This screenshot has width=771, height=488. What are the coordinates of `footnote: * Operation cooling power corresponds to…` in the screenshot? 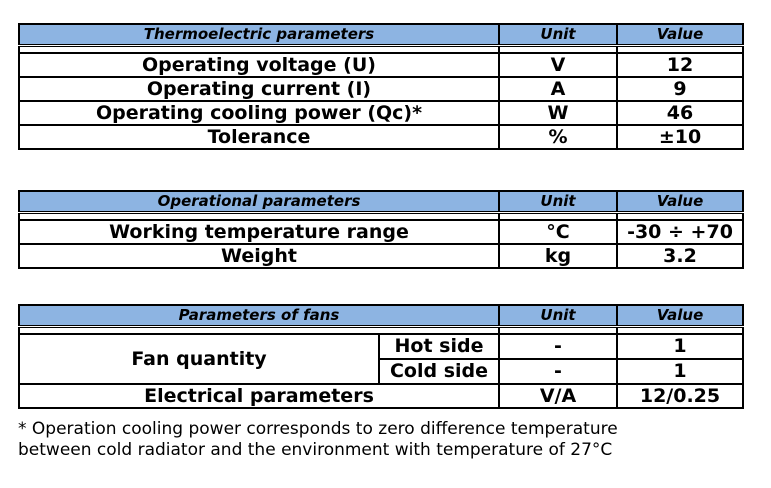 It's located at (388, 440).